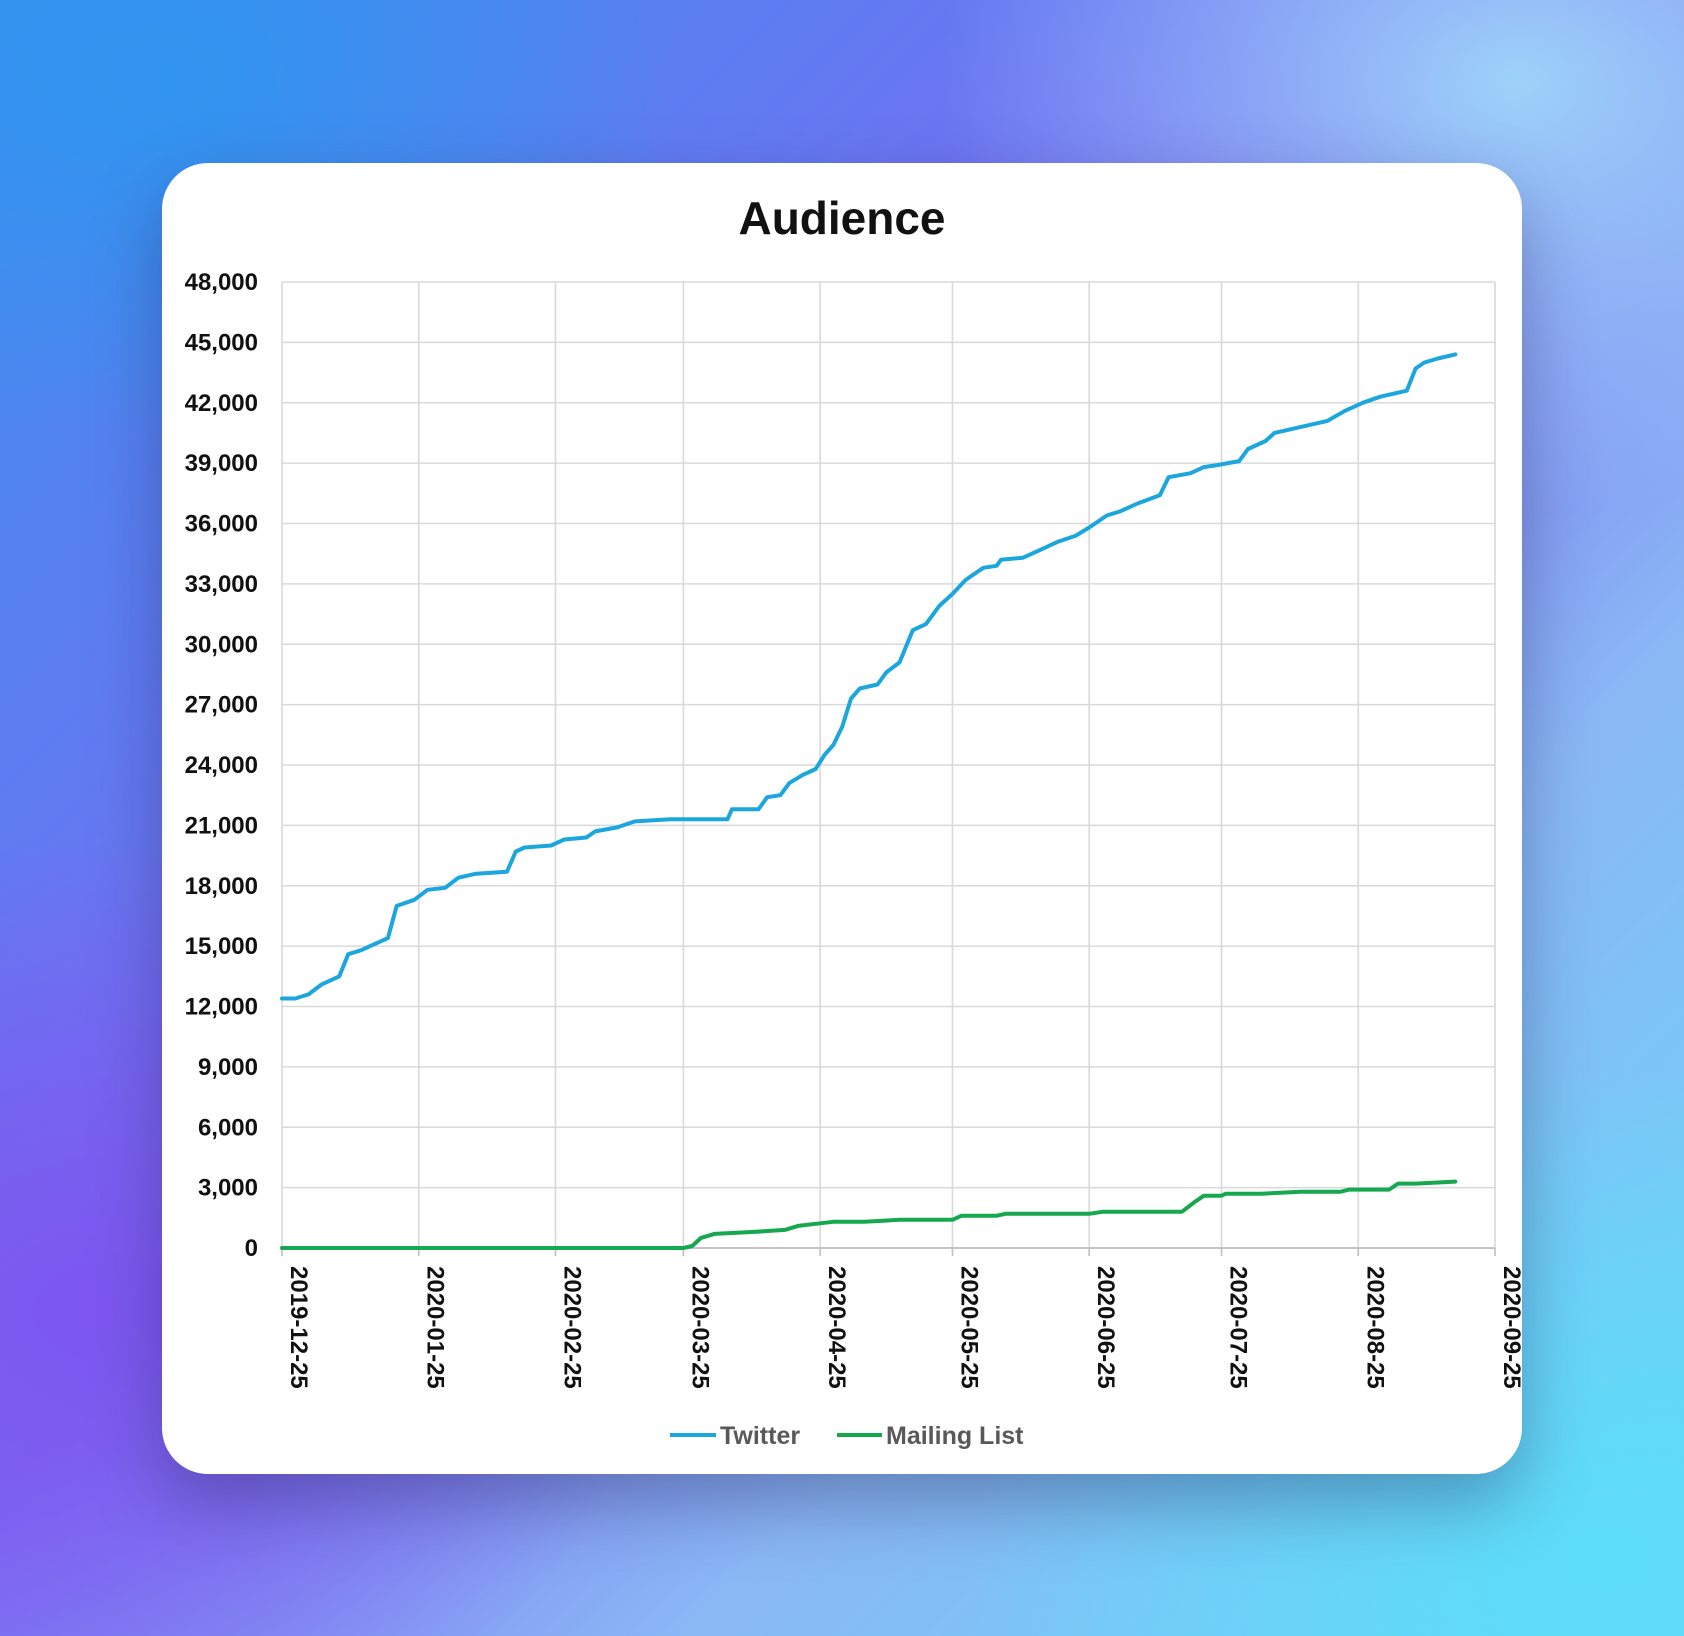 The height and width of the screenshot is (1636, 1684). What do you see at coordinates (760, 1436) in the screenshot?
I see `legend-label-twitter: Twitter` at bounding box center [760, 1436].